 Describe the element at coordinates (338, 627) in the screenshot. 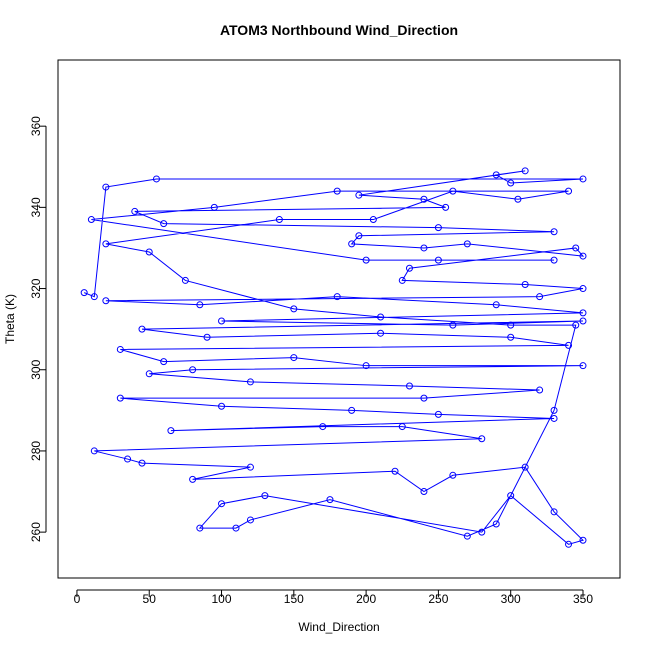

I see `x-axis-label: Wind_Direction` at that location.